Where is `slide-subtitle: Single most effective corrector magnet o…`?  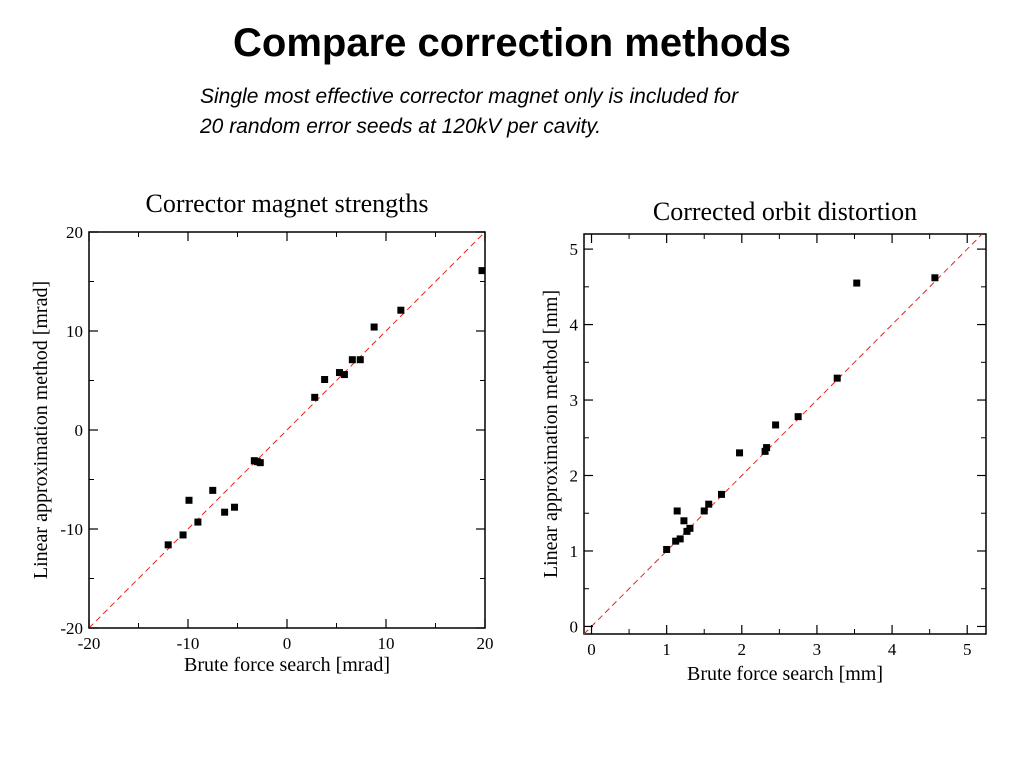
slide-subtitle: Single most effective corrector magnet o… is located at coordinates (550, 112).